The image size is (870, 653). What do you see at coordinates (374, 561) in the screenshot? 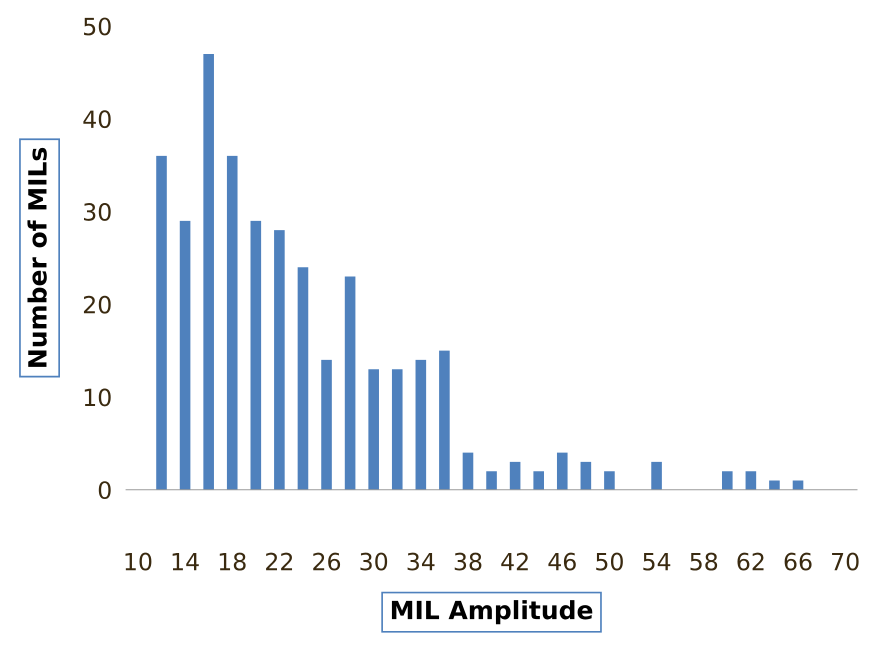
I see `x-tick-label: 30` at bounding box center [374, 561].